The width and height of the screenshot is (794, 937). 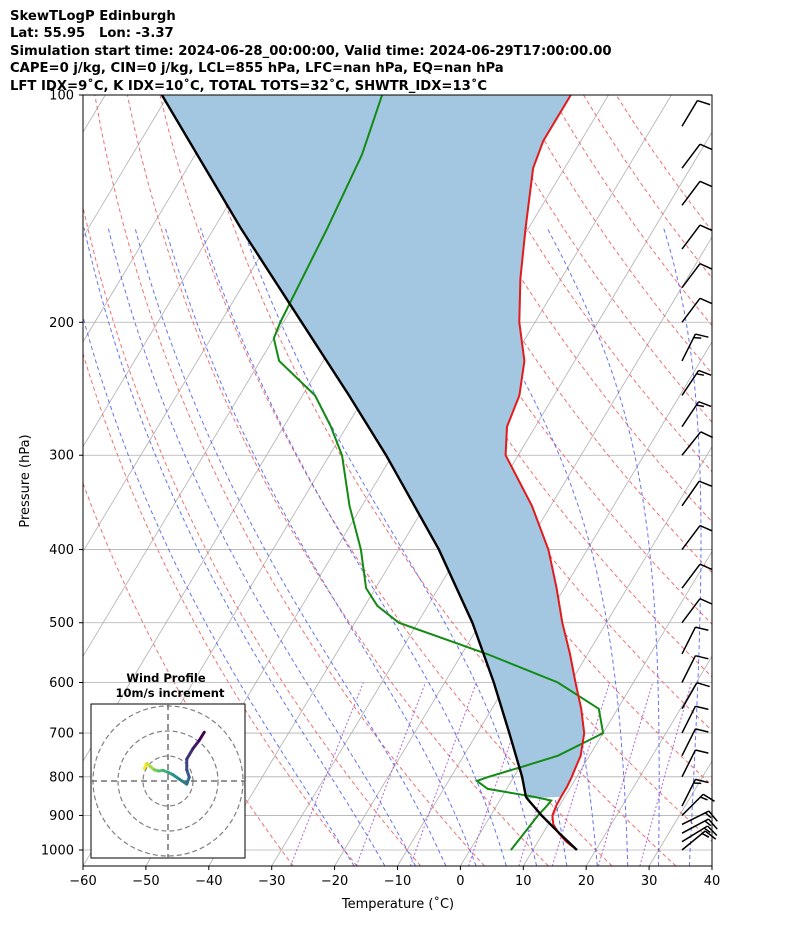 I want to click on y-tick-label: 900, so click(x=61, y=816).